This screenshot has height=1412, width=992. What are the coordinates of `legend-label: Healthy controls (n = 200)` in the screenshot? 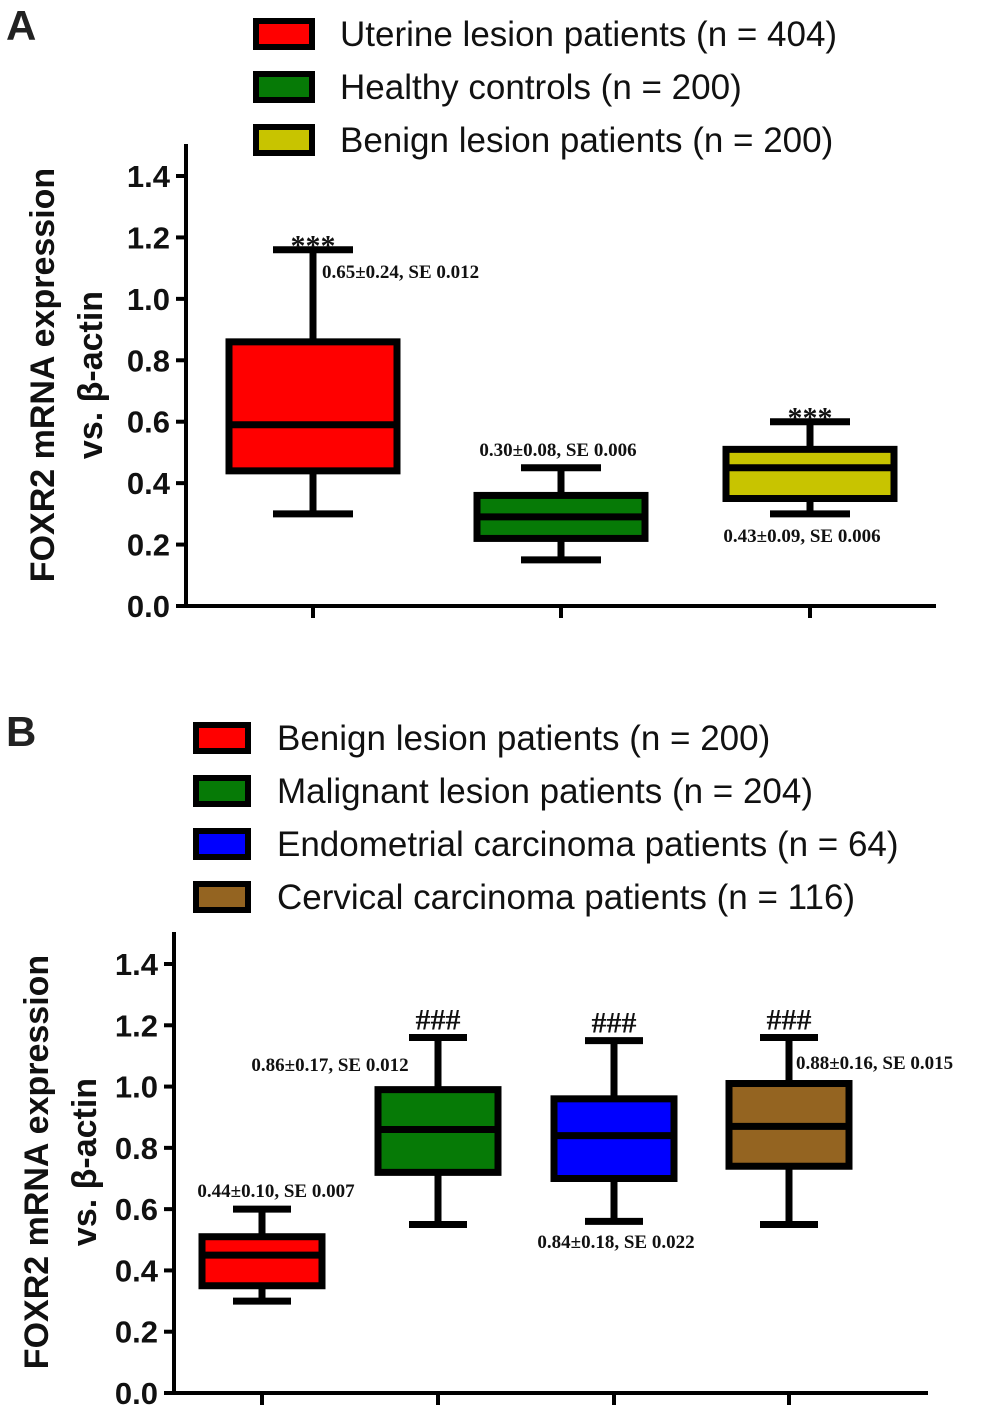 It's located at (541, 87).